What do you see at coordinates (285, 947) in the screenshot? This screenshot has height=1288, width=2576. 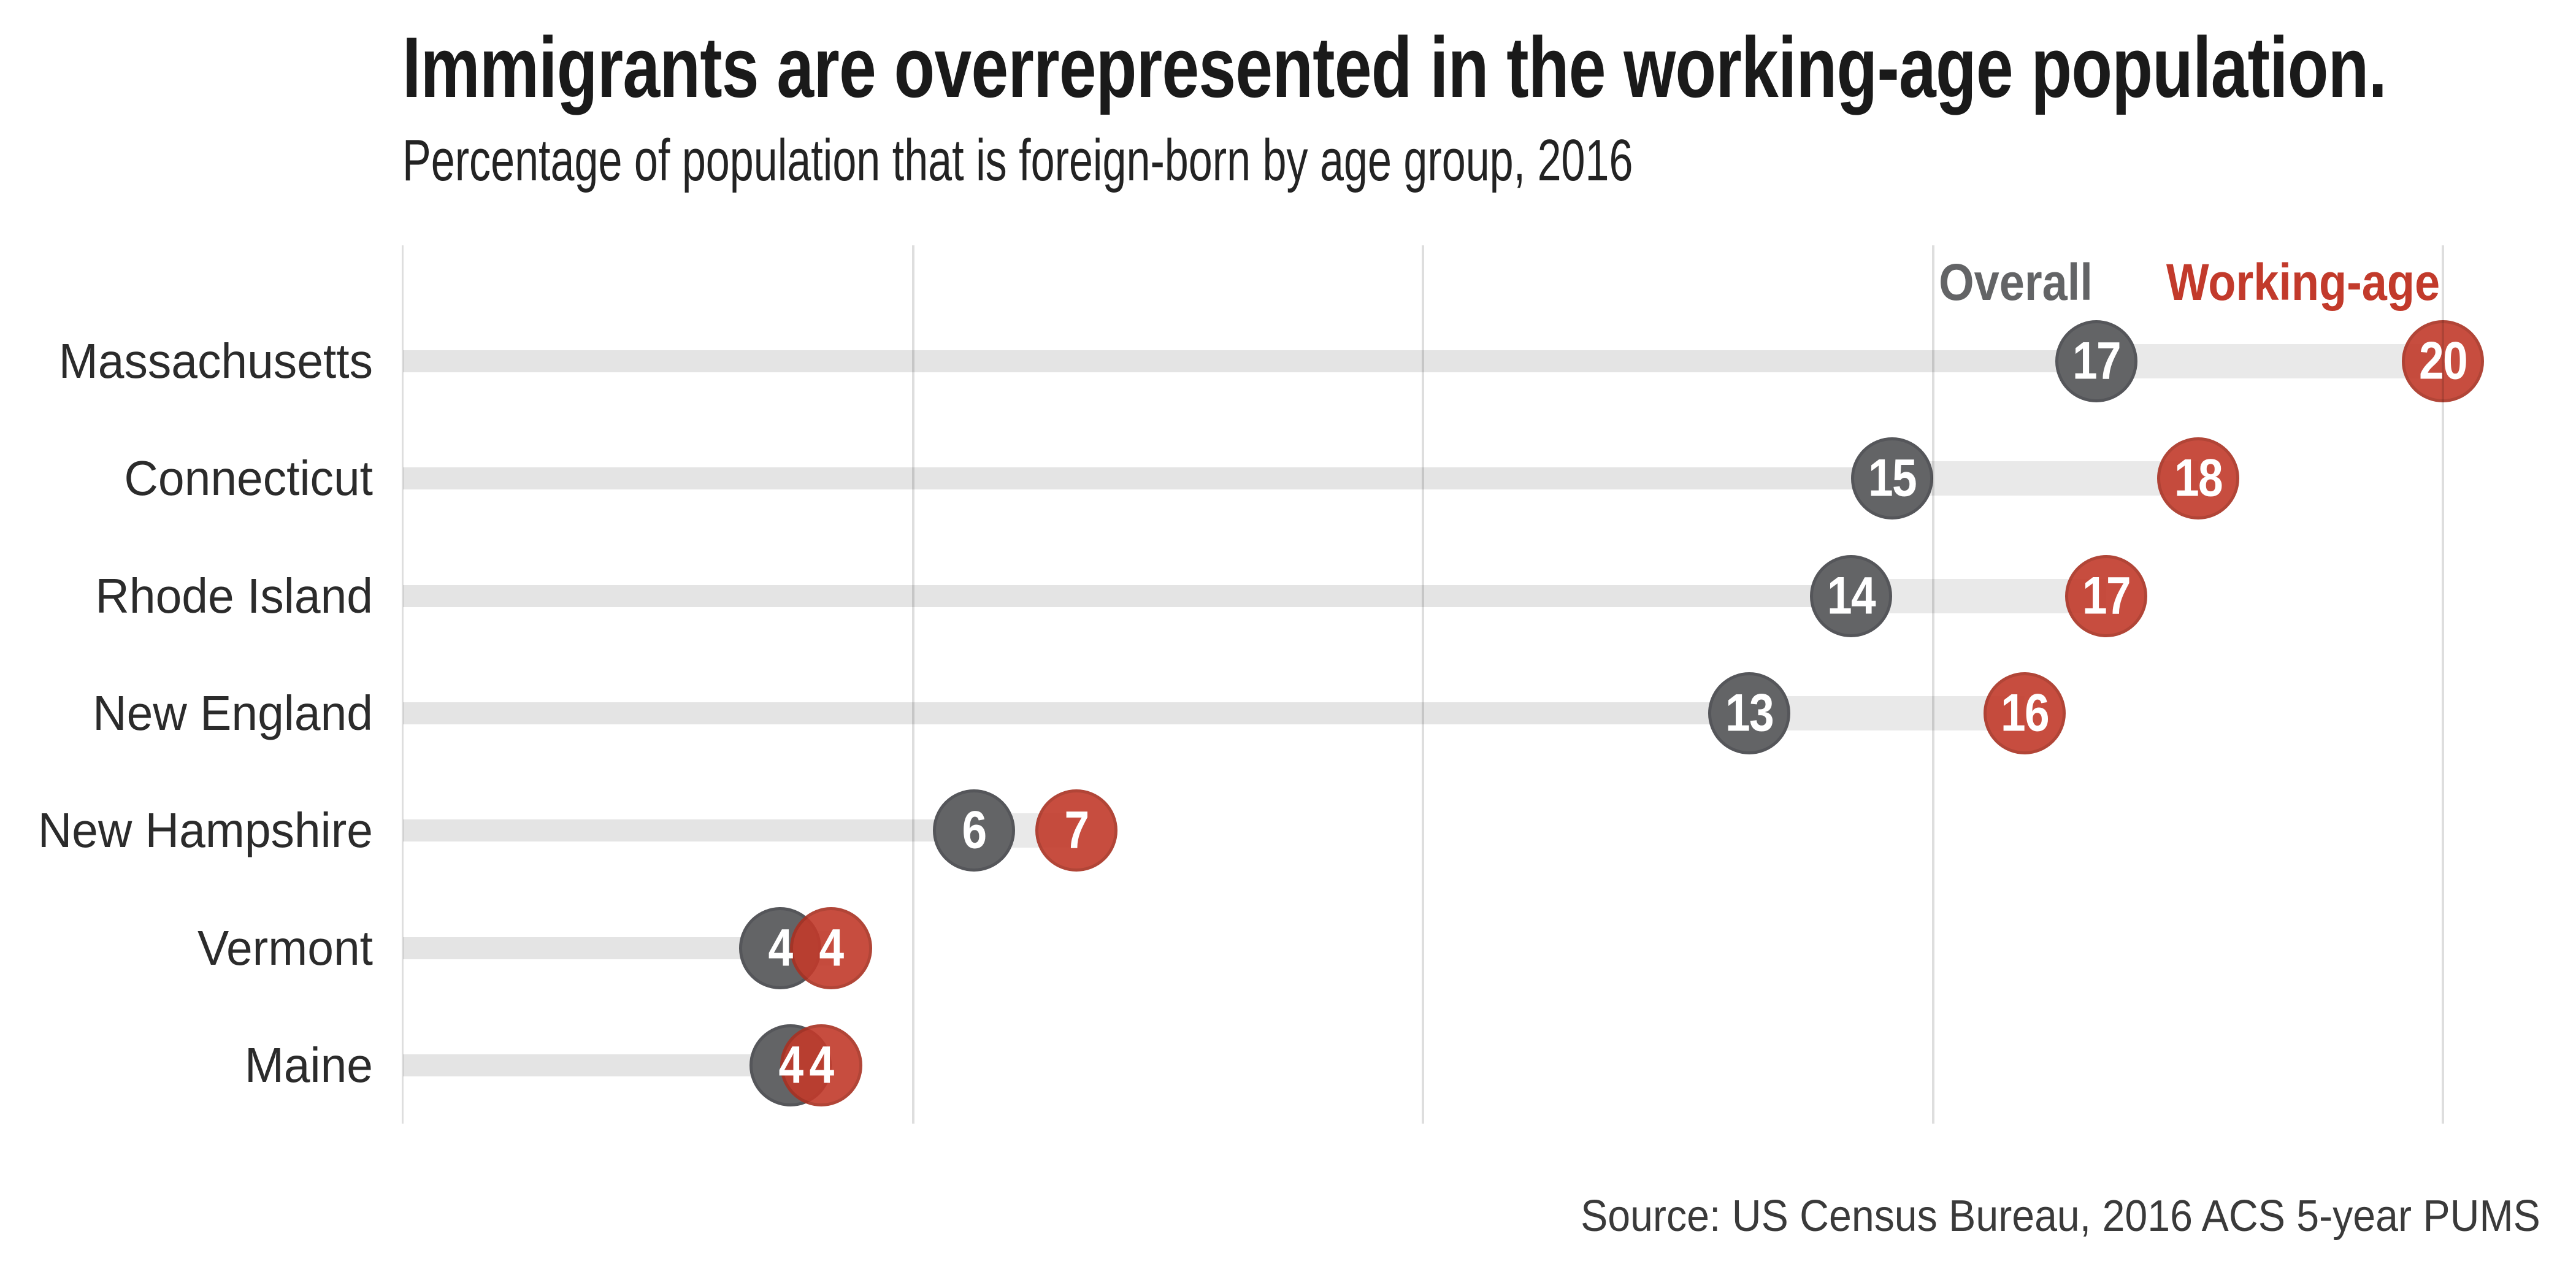 I see `category-label: Vermont` at bounding box center [285, 947].